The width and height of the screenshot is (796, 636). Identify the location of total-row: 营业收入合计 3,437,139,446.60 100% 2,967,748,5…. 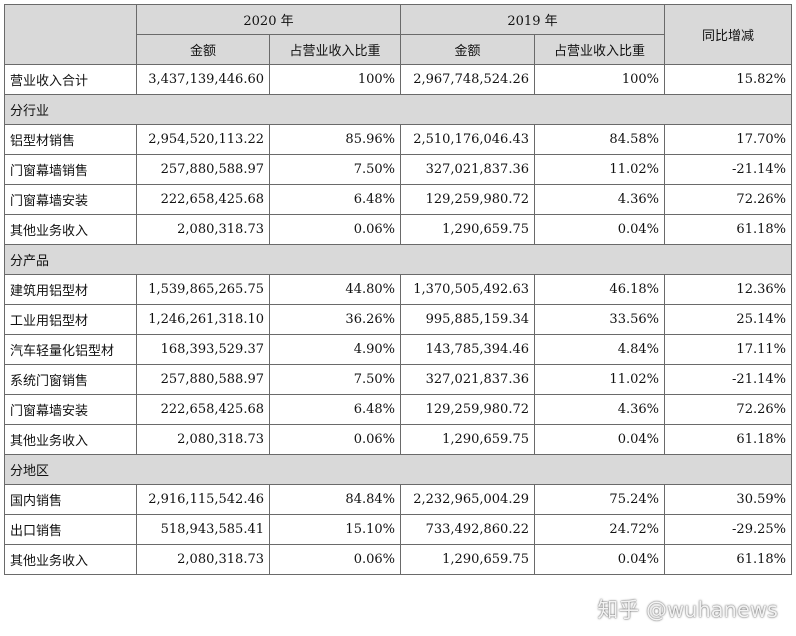
(398, 79).